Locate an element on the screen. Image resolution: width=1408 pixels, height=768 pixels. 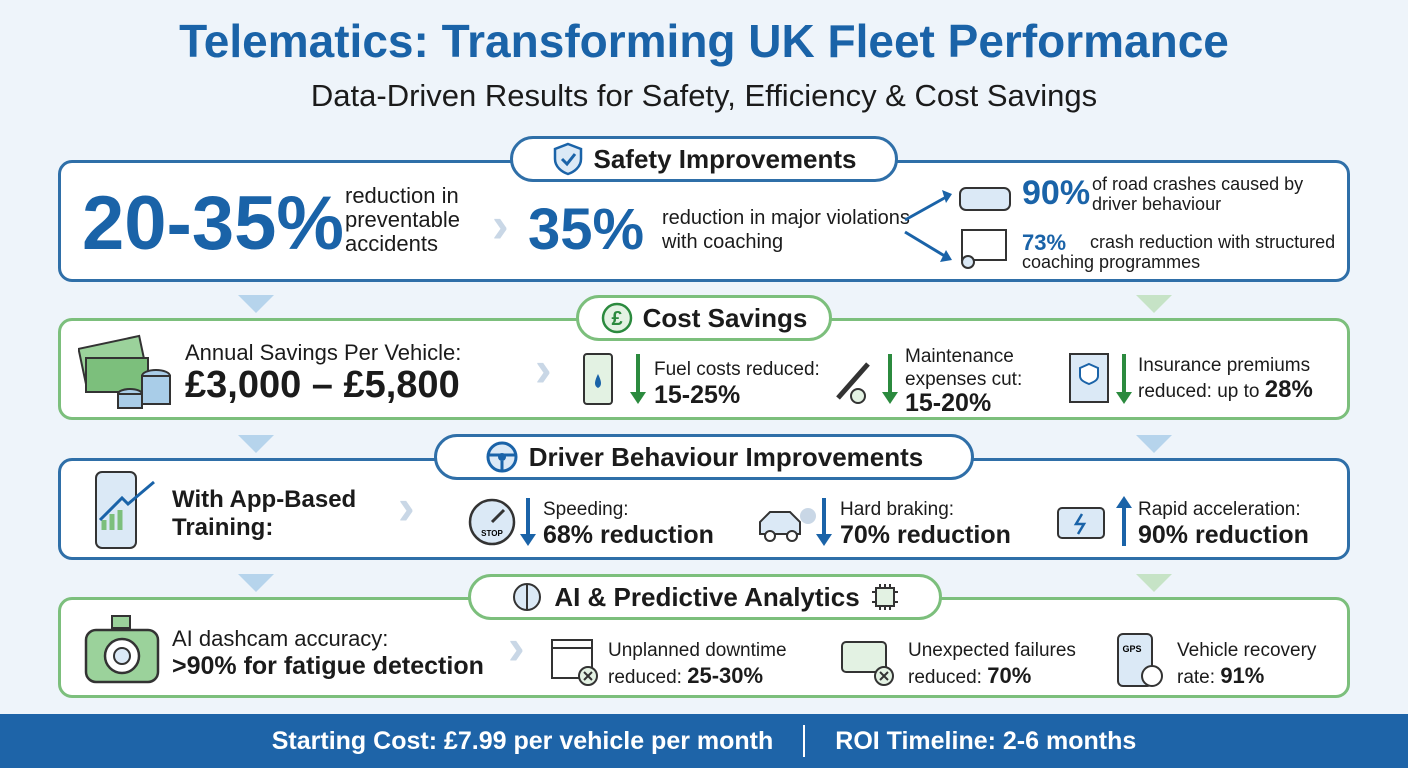
engine-fault-icon is located at coordinates (867, 663).